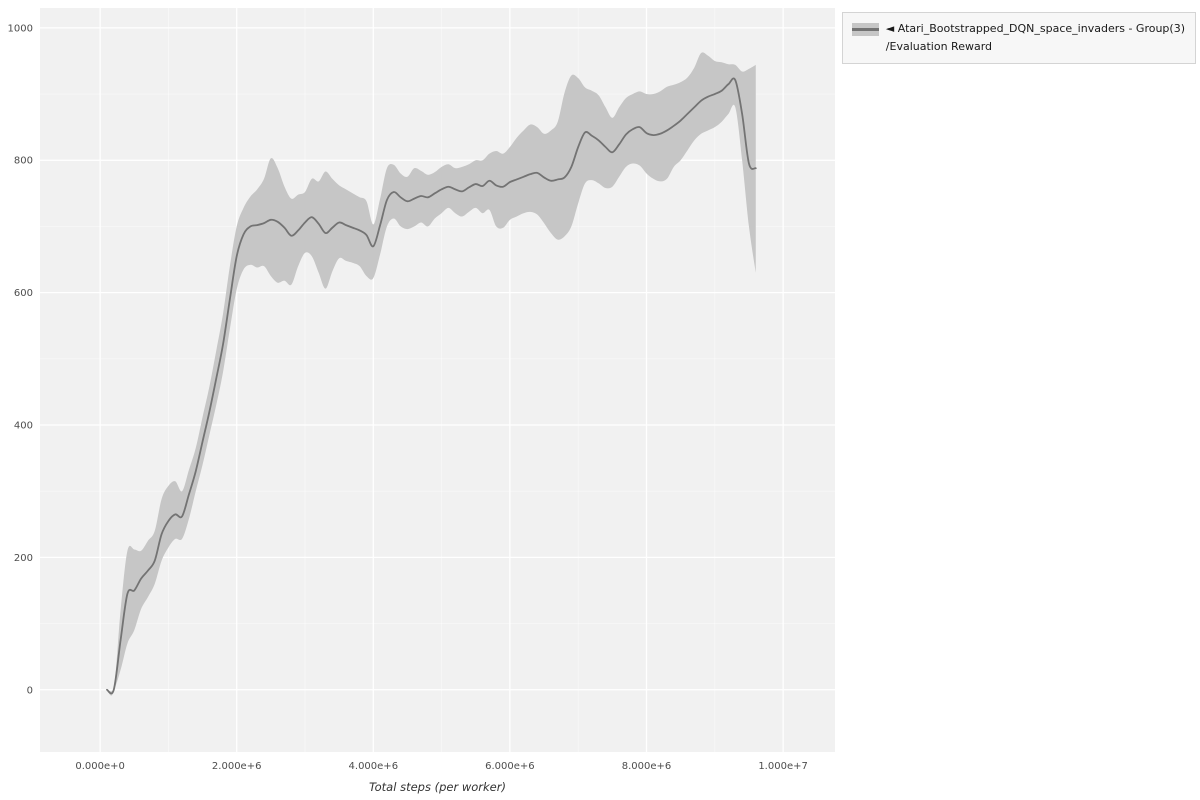 The height and width of the screenshot is (800, 1200). What do you see at coordinates (100, 766) in the screenshot?
I see `x-tick-label: 0.000e+0` at bounding box center [100, 766].